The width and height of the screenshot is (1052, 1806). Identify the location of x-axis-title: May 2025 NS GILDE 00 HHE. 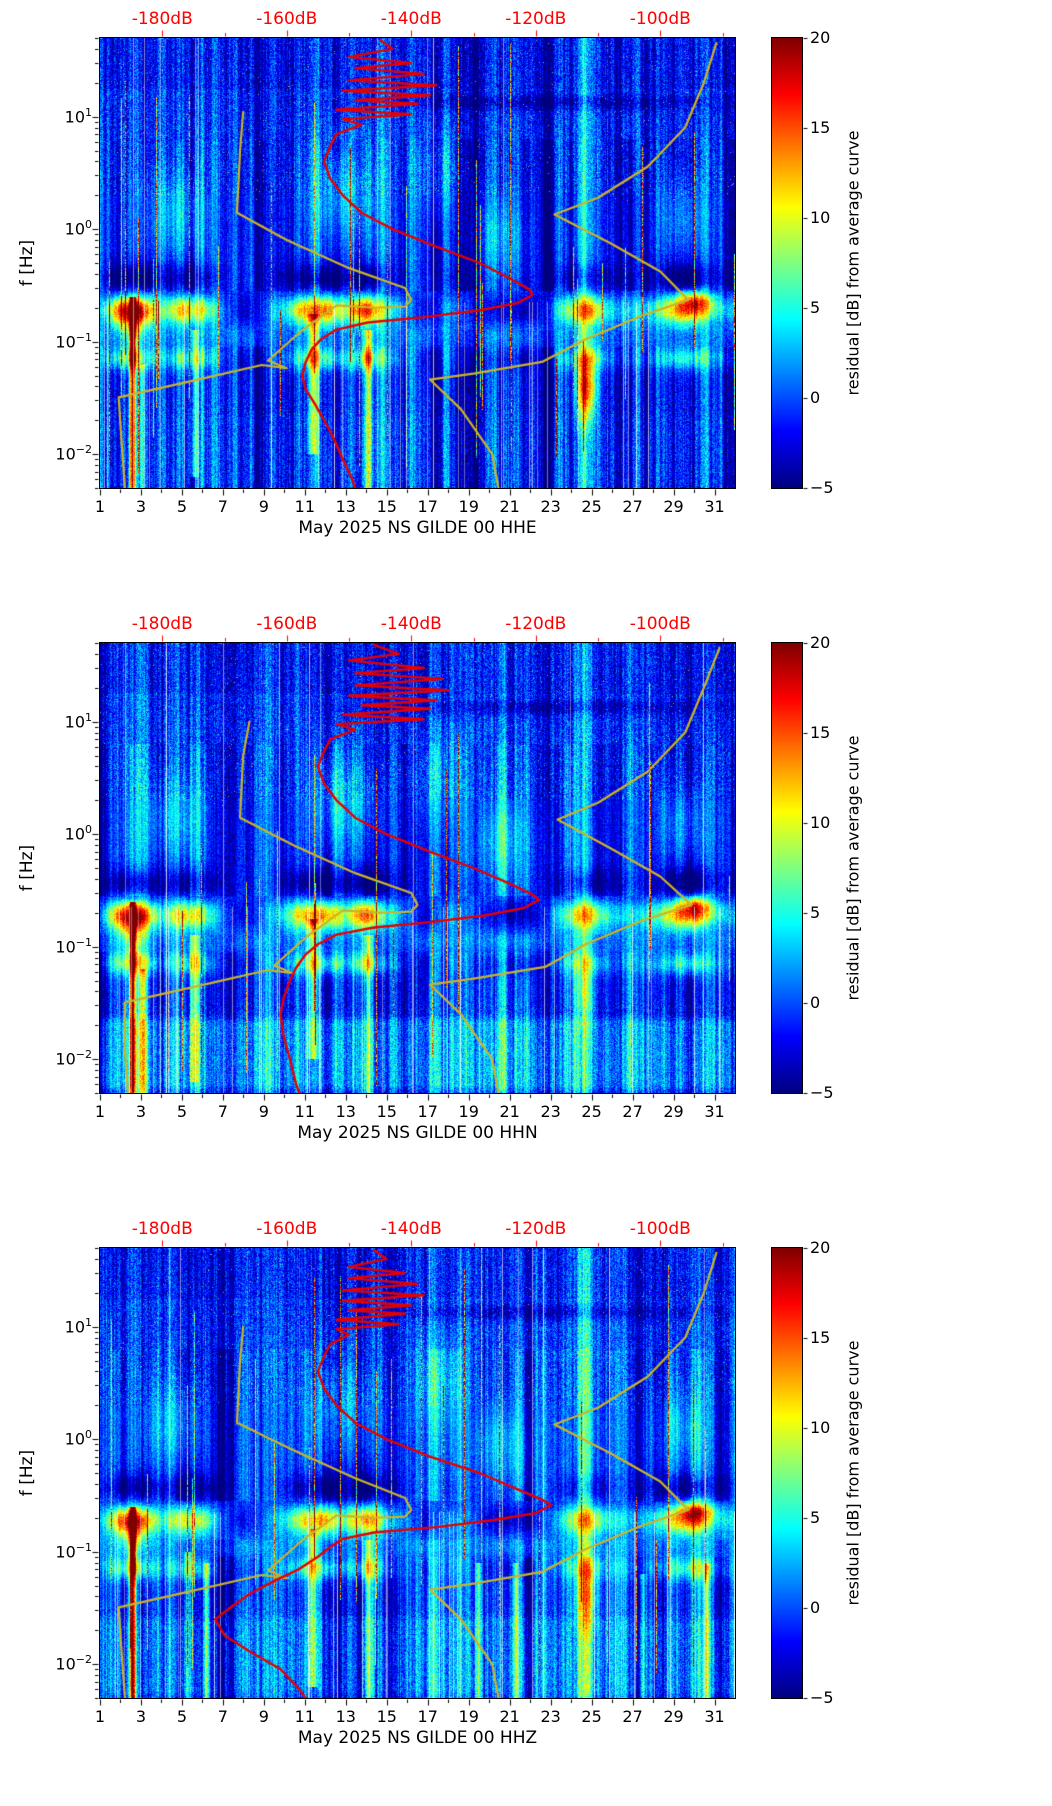
(417, 528).